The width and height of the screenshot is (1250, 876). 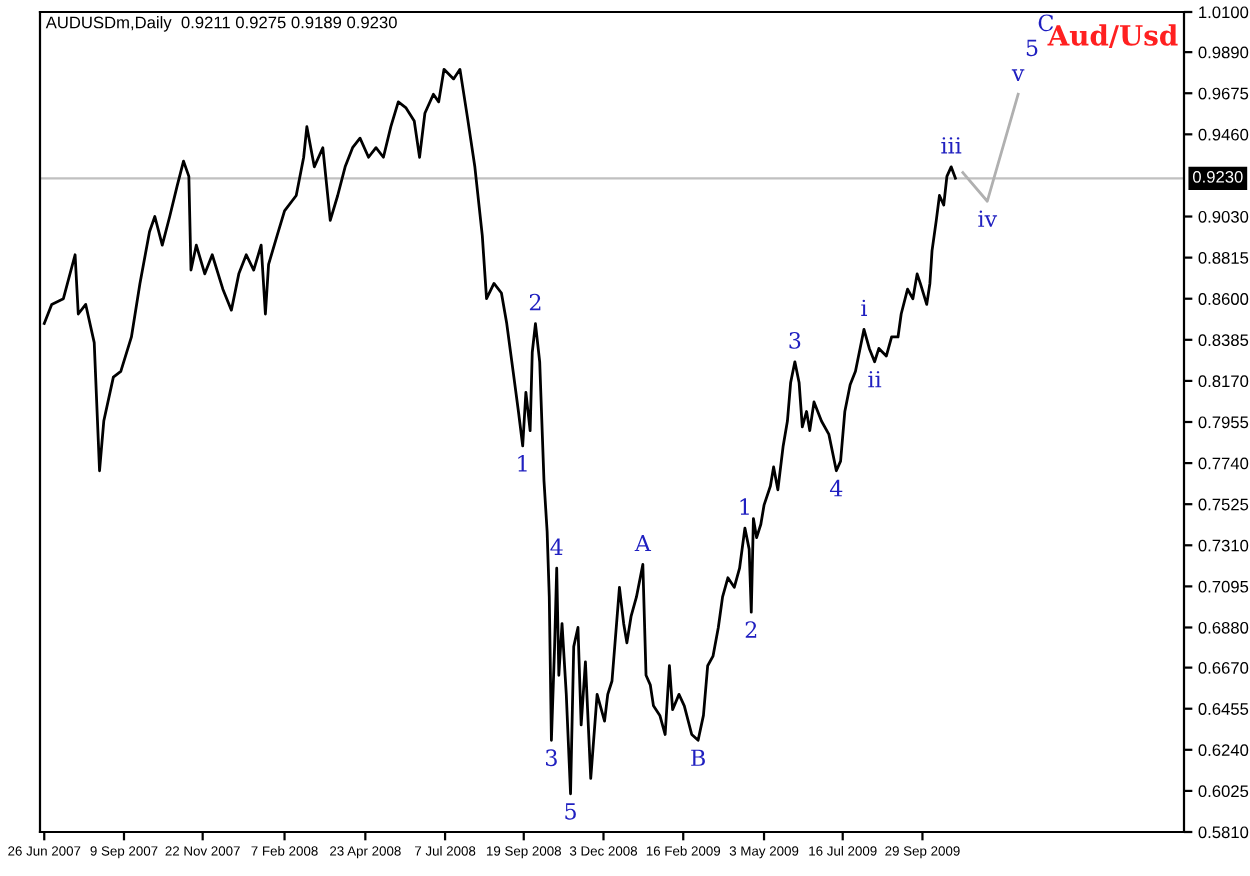 I want to click on annotation: iv, so click(x=988, y=218).